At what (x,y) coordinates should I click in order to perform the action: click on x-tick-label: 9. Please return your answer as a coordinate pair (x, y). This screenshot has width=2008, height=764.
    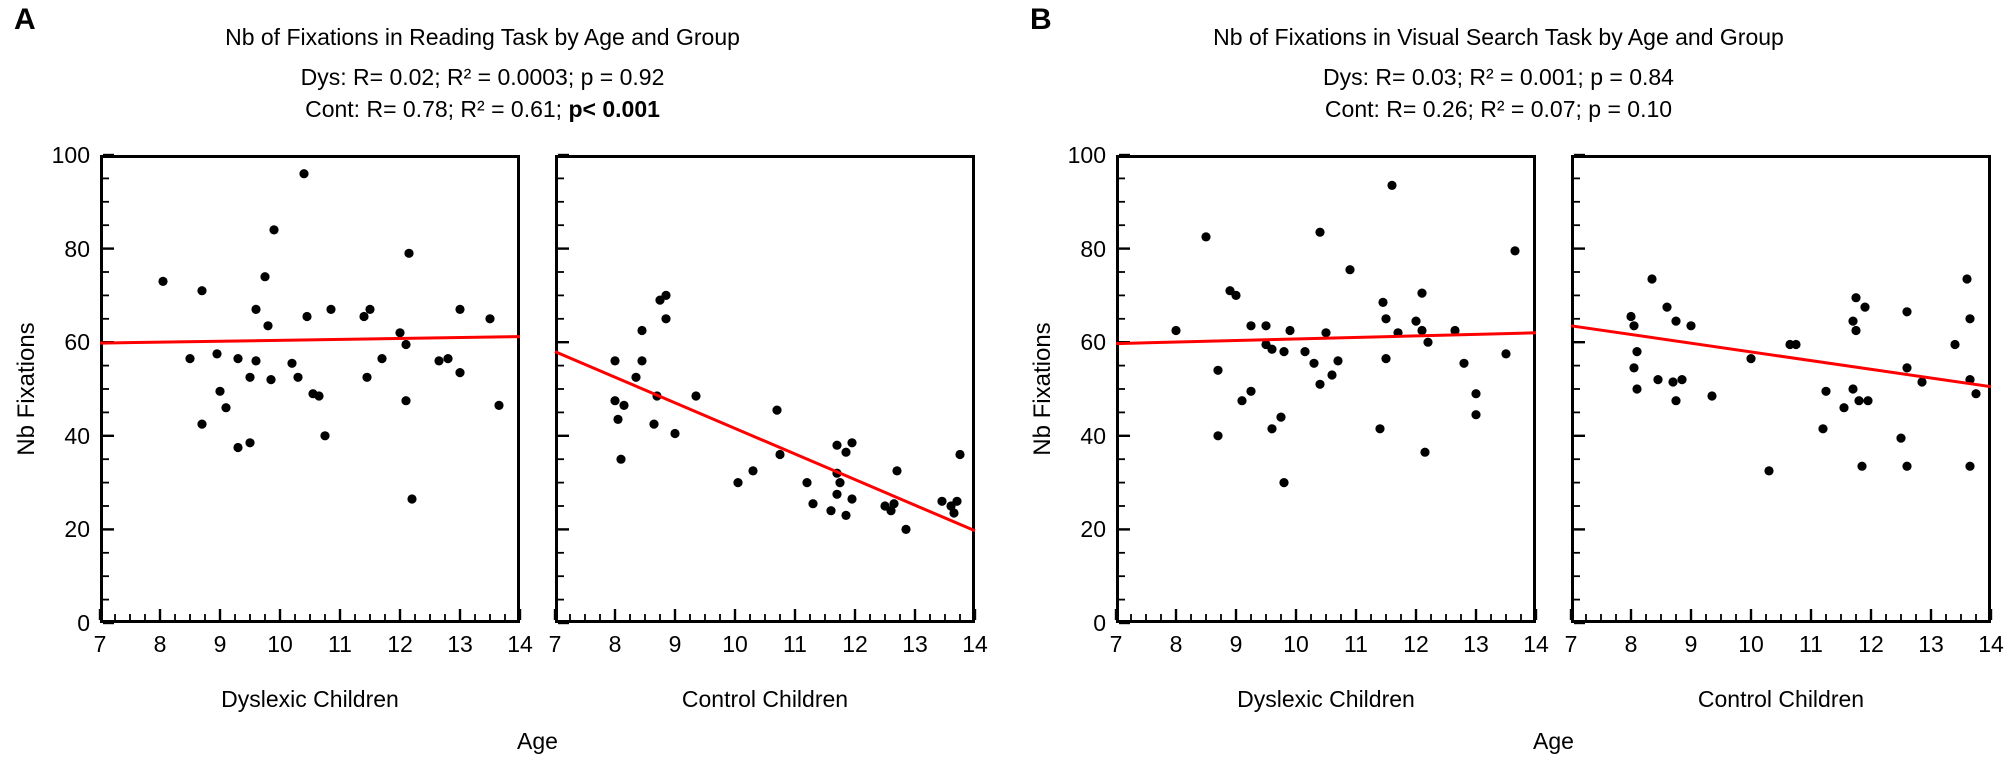
    Looking at the image, I should click on (675, 644).